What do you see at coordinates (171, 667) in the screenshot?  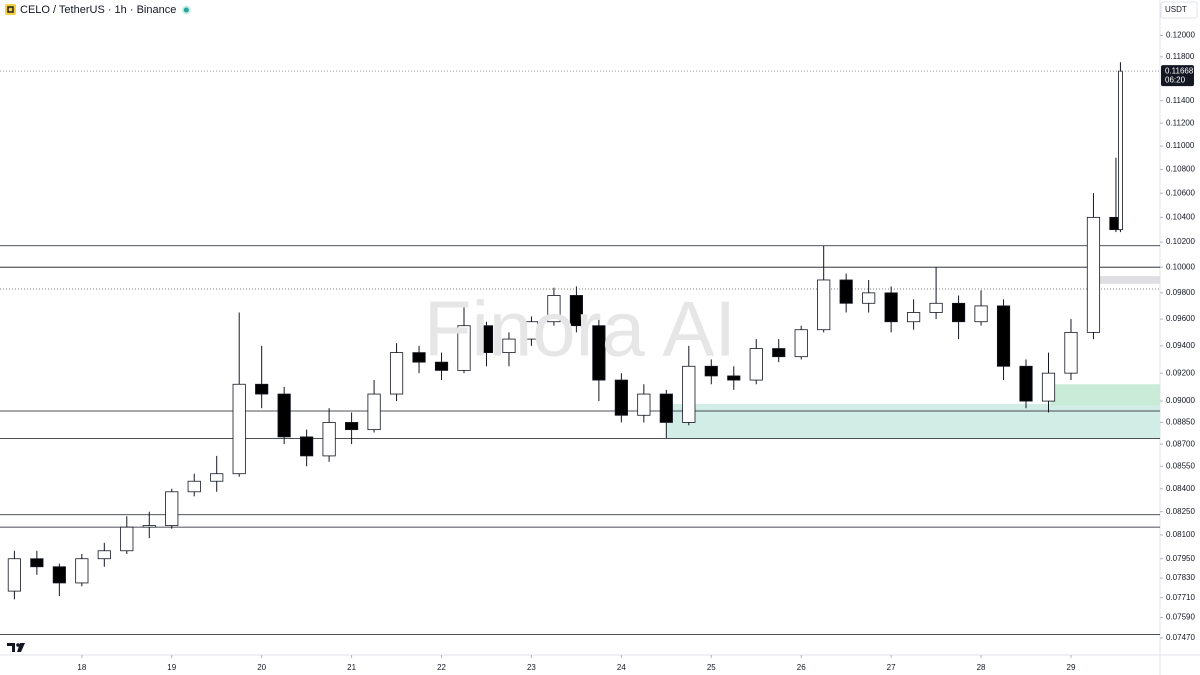 I see `x-tick-label: 19` at bounding box center [171, 667].